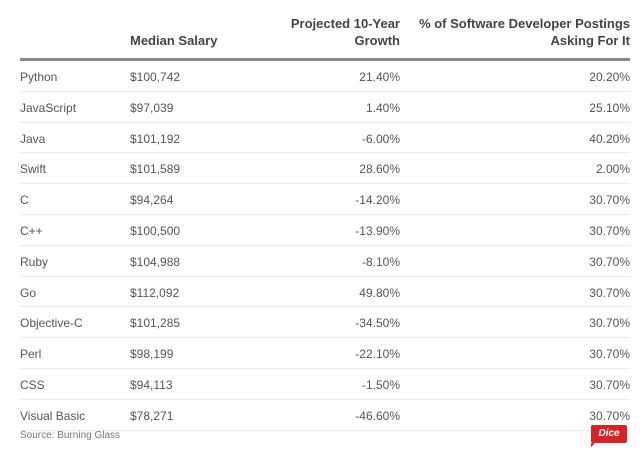 The image size is (640, 456). What do you see at coordinates (39, 77) in the screenshot?
I see `language-cell: Python` at bounding box center [39, 77].